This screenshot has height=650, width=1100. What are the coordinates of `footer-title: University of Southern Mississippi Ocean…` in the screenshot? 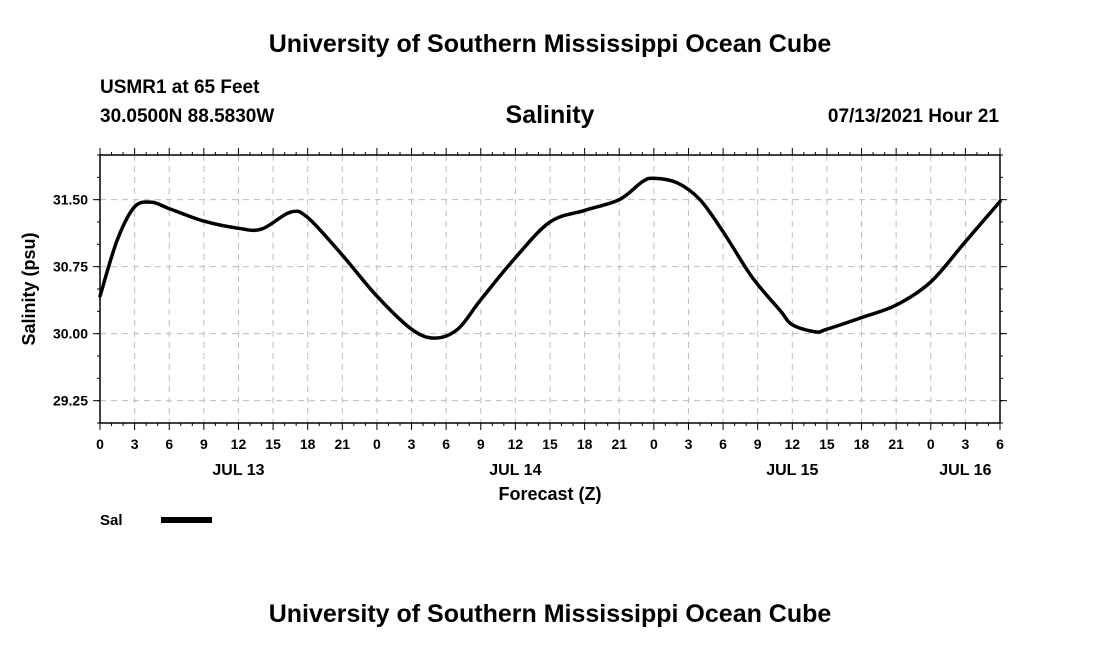 It's located at (550, 614).